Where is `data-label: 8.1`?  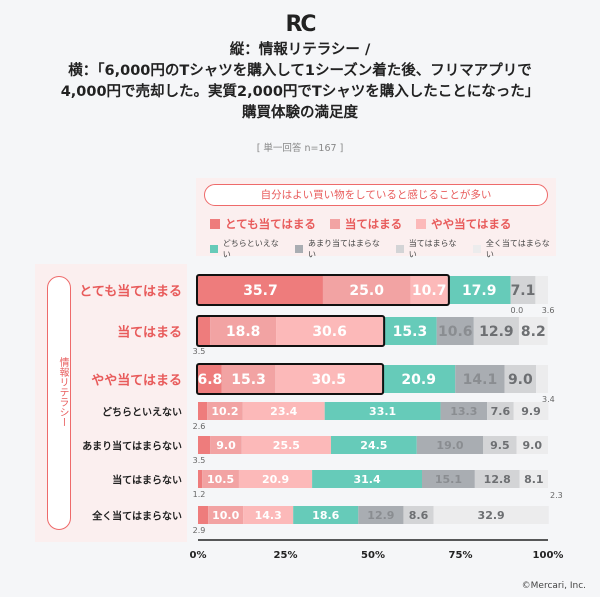
data-label: 8.1 is located at coordinates (534, 479).